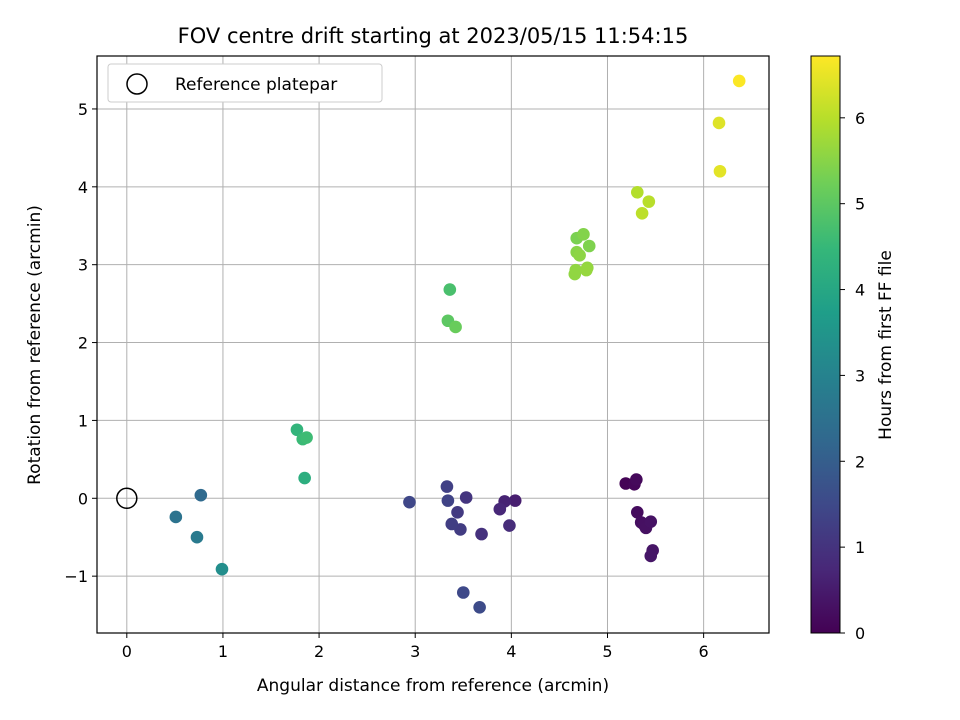 Image resolution: width=960 pixels, height=720 pixels. I want to click on y-tick-label: 3, so click(83, 265).